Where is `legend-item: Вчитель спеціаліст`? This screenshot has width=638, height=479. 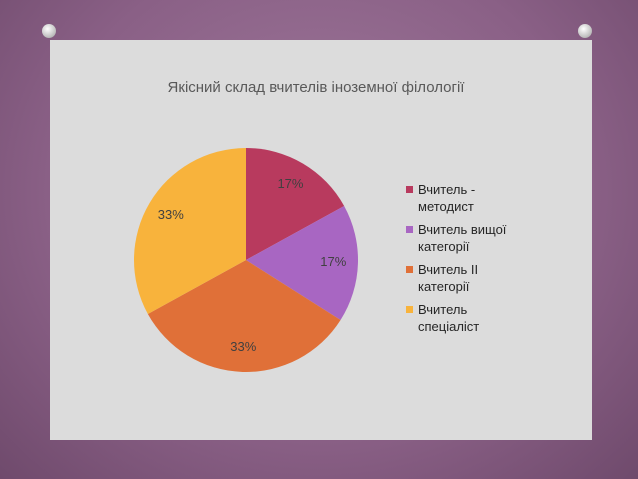 legend-item: Вчитель спеціаліст is located at coordinates (466, 318).